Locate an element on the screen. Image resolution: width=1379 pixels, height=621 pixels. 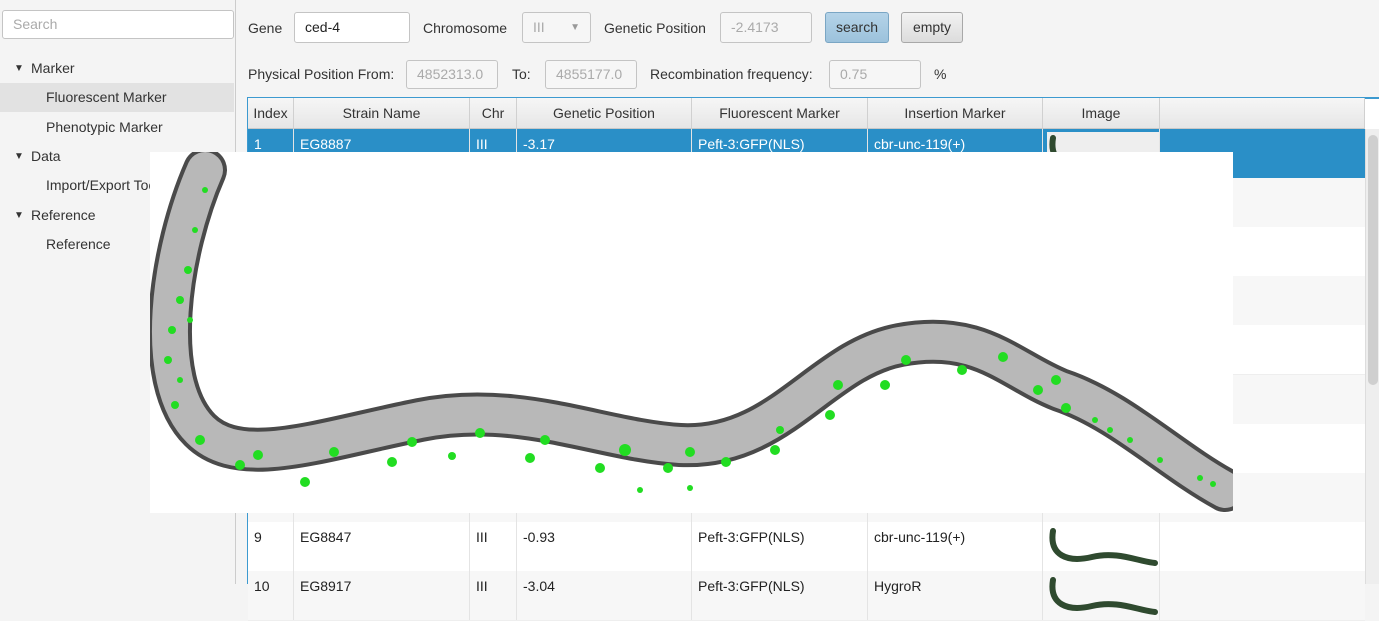
empty-button: empty is located at coordinates (932, 27).